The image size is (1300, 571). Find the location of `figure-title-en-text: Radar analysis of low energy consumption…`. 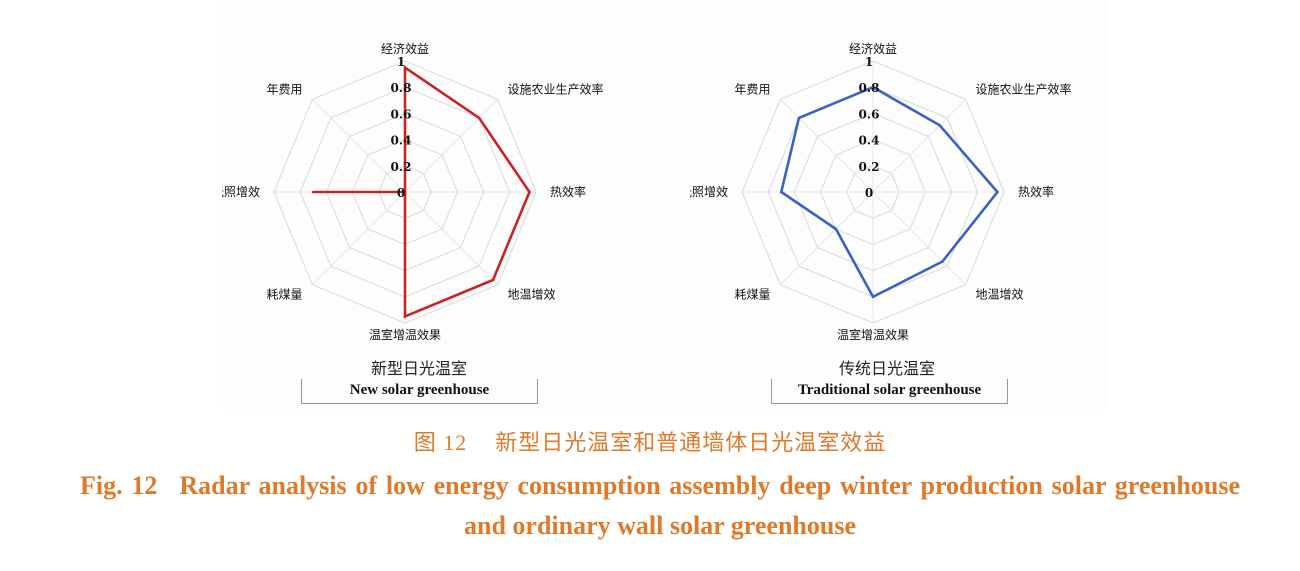

figure-title-en-text: Radar analysis of low energy consumption… is located at coordinates (709, 505).